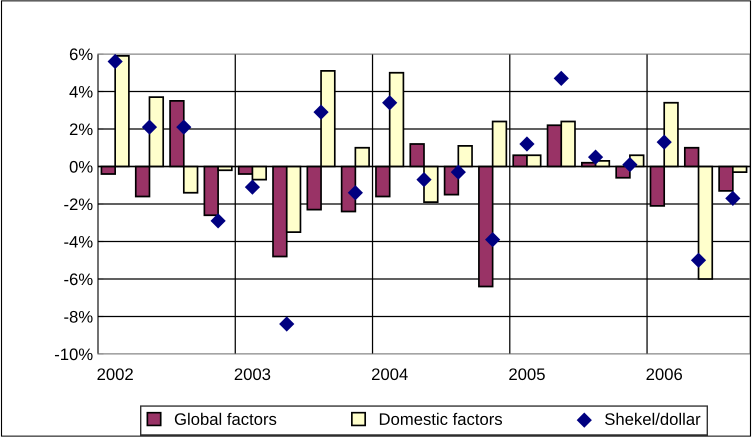 This screenshot has width=752, height=437. What do you see at coordinates (441, 419) in the screenshot?
I see `legend-label: Domestic factors` at bounding box center [441, 419].